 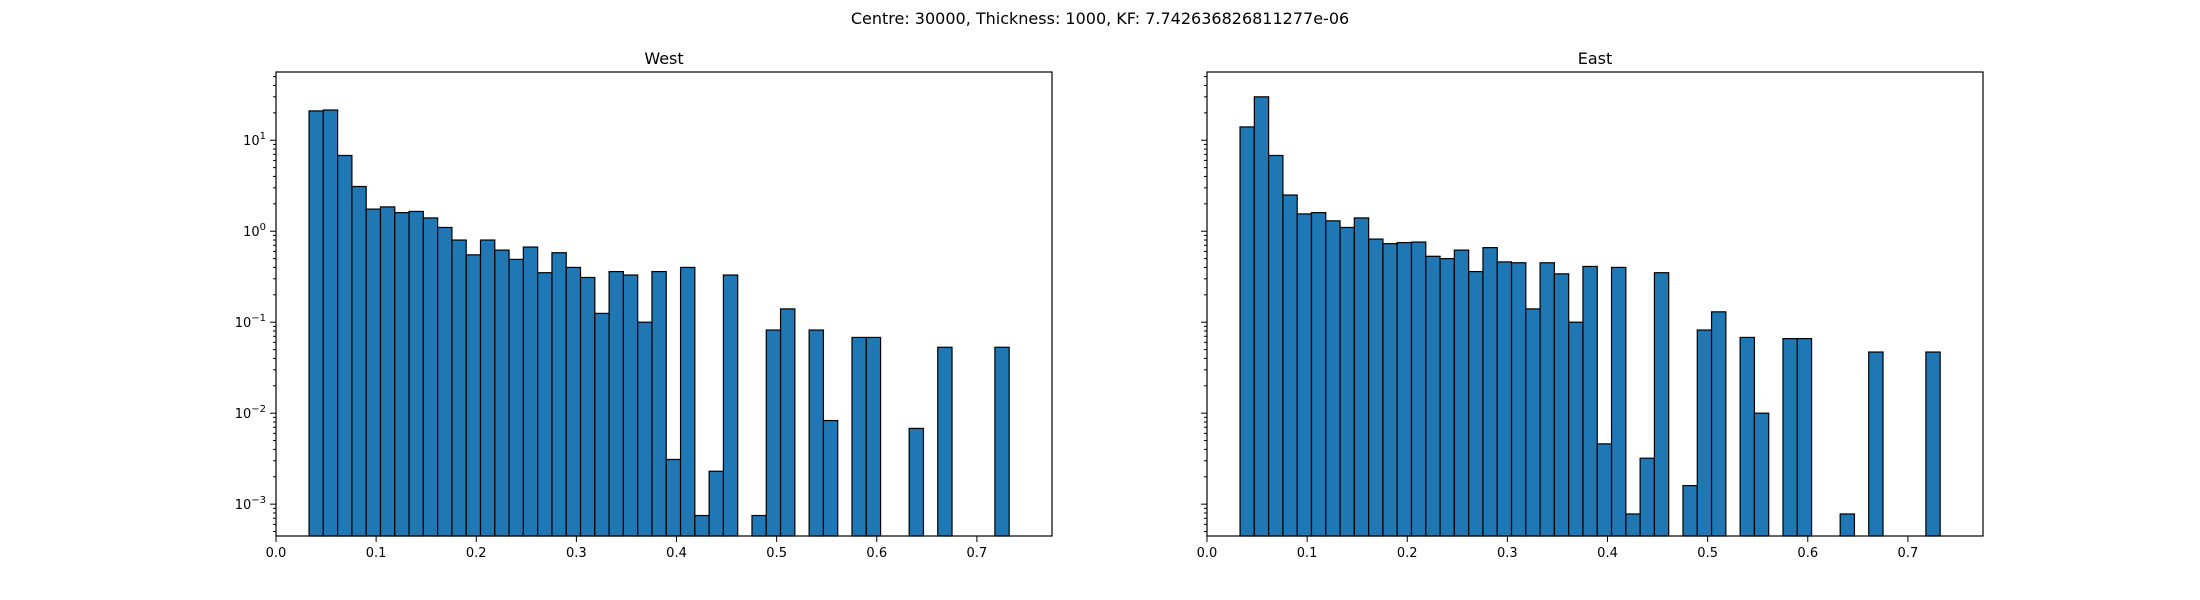 I want to click on y-tick-label: 10⁰, so click(x=254, y=231).